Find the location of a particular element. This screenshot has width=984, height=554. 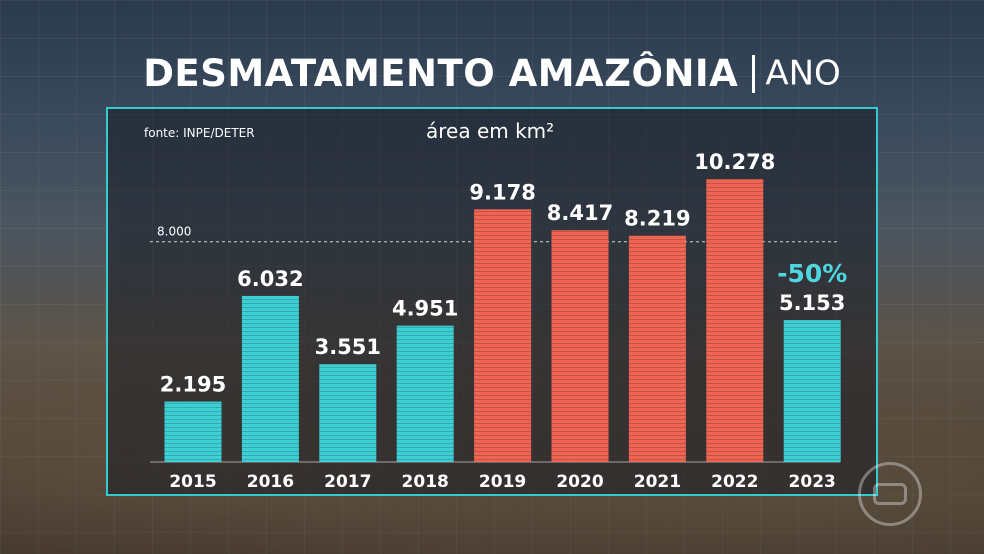

tick-label-2023: 2023 is located at coordinates (812, 482).